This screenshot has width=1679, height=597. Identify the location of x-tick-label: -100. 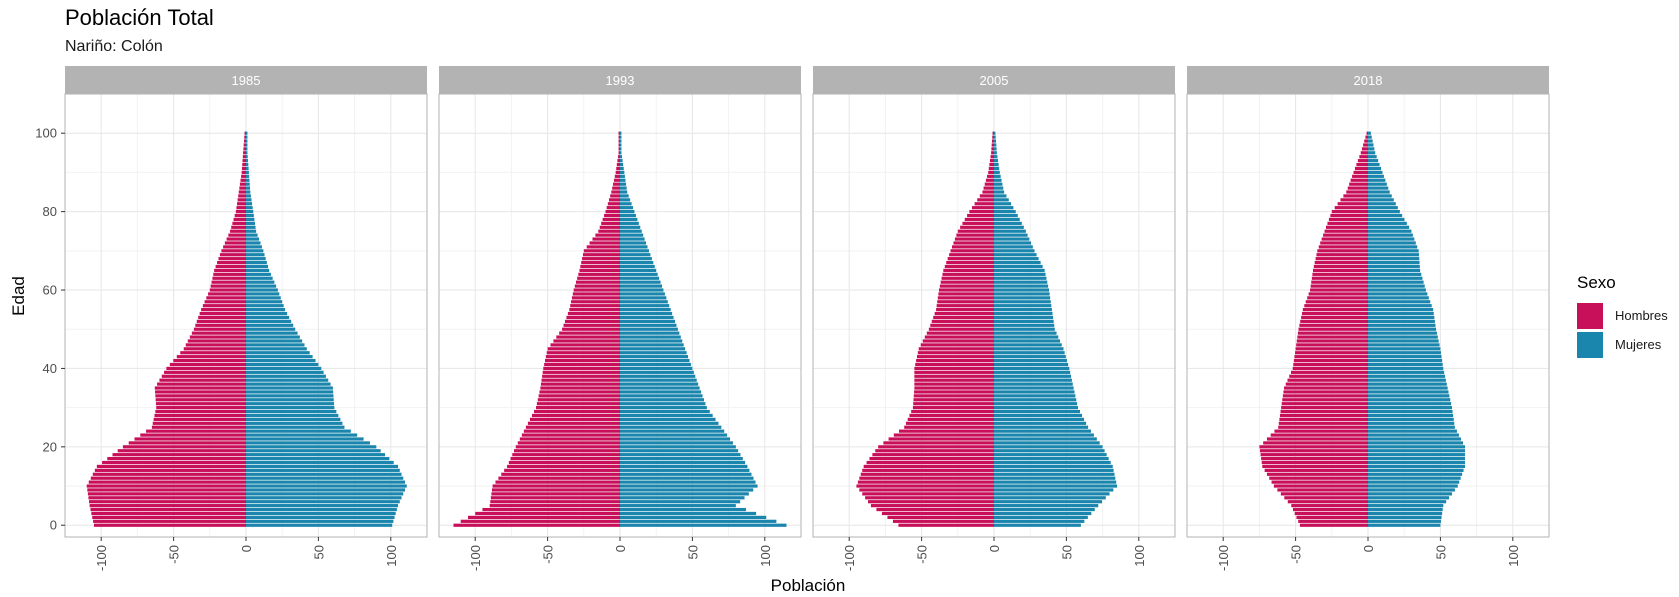
(1223, 558).